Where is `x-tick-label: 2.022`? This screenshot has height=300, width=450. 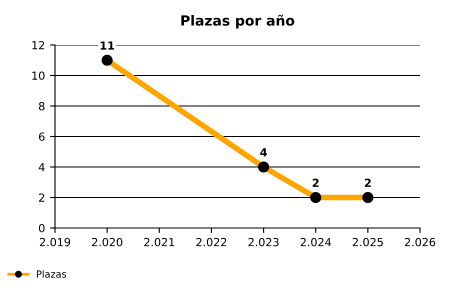 x-tick-label: 2.022 is located at coordinates (211, 242).